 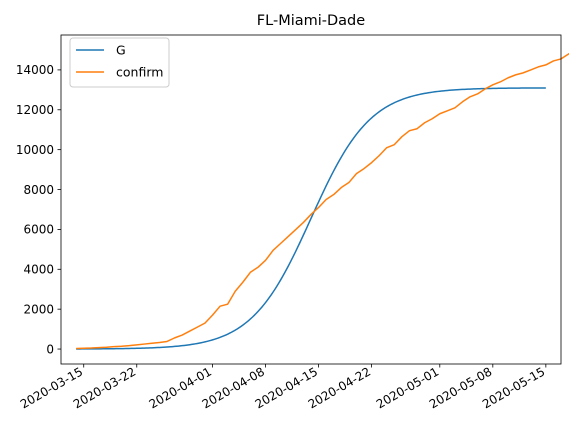 I want to click on y-tick-label: 4000, so click(x=38, y=270).